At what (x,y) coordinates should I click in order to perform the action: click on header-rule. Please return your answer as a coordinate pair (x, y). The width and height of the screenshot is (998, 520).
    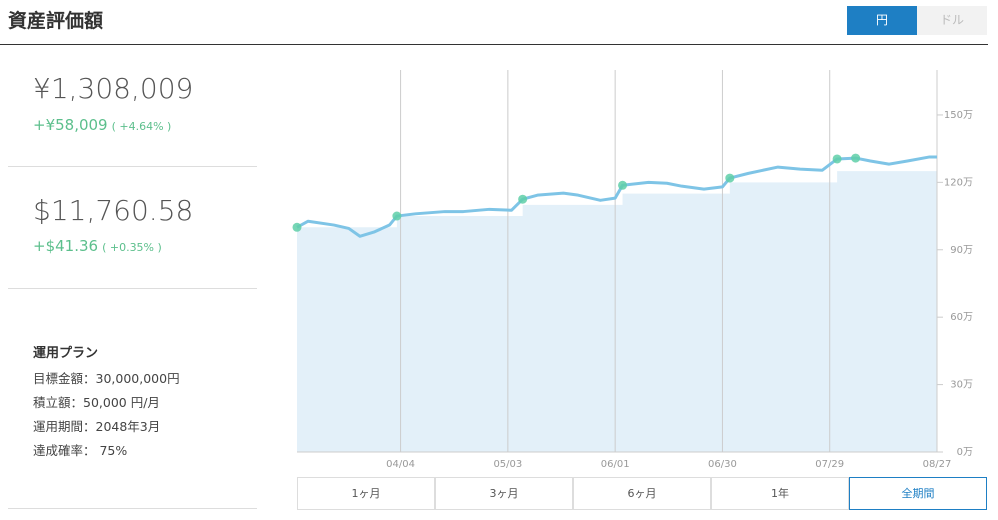
    Looking at the image, I should click on (494, 44).